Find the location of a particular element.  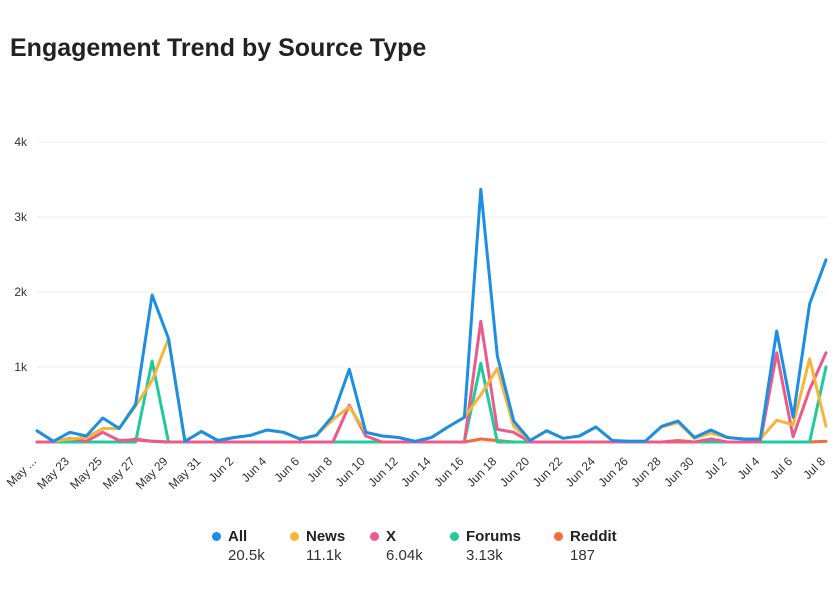

legend-item-reddit: Reddit 187 is located at coordinates (585, 546).